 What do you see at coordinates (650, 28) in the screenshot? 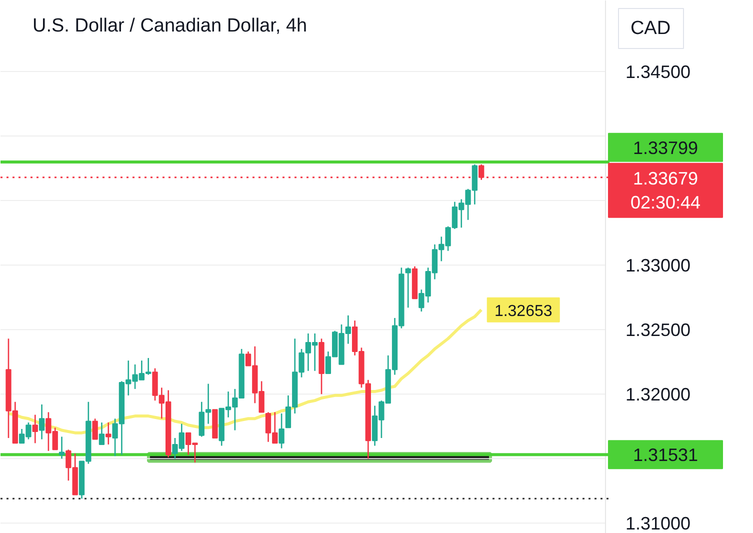
I see `text: CAD` at bounding box center [650, 28].